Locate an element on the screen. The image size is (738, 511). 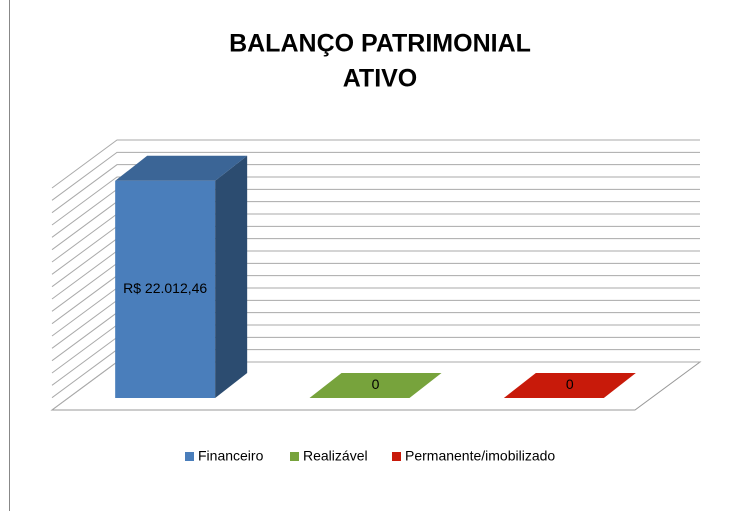
bar-side is located at coordinates (231, 276).